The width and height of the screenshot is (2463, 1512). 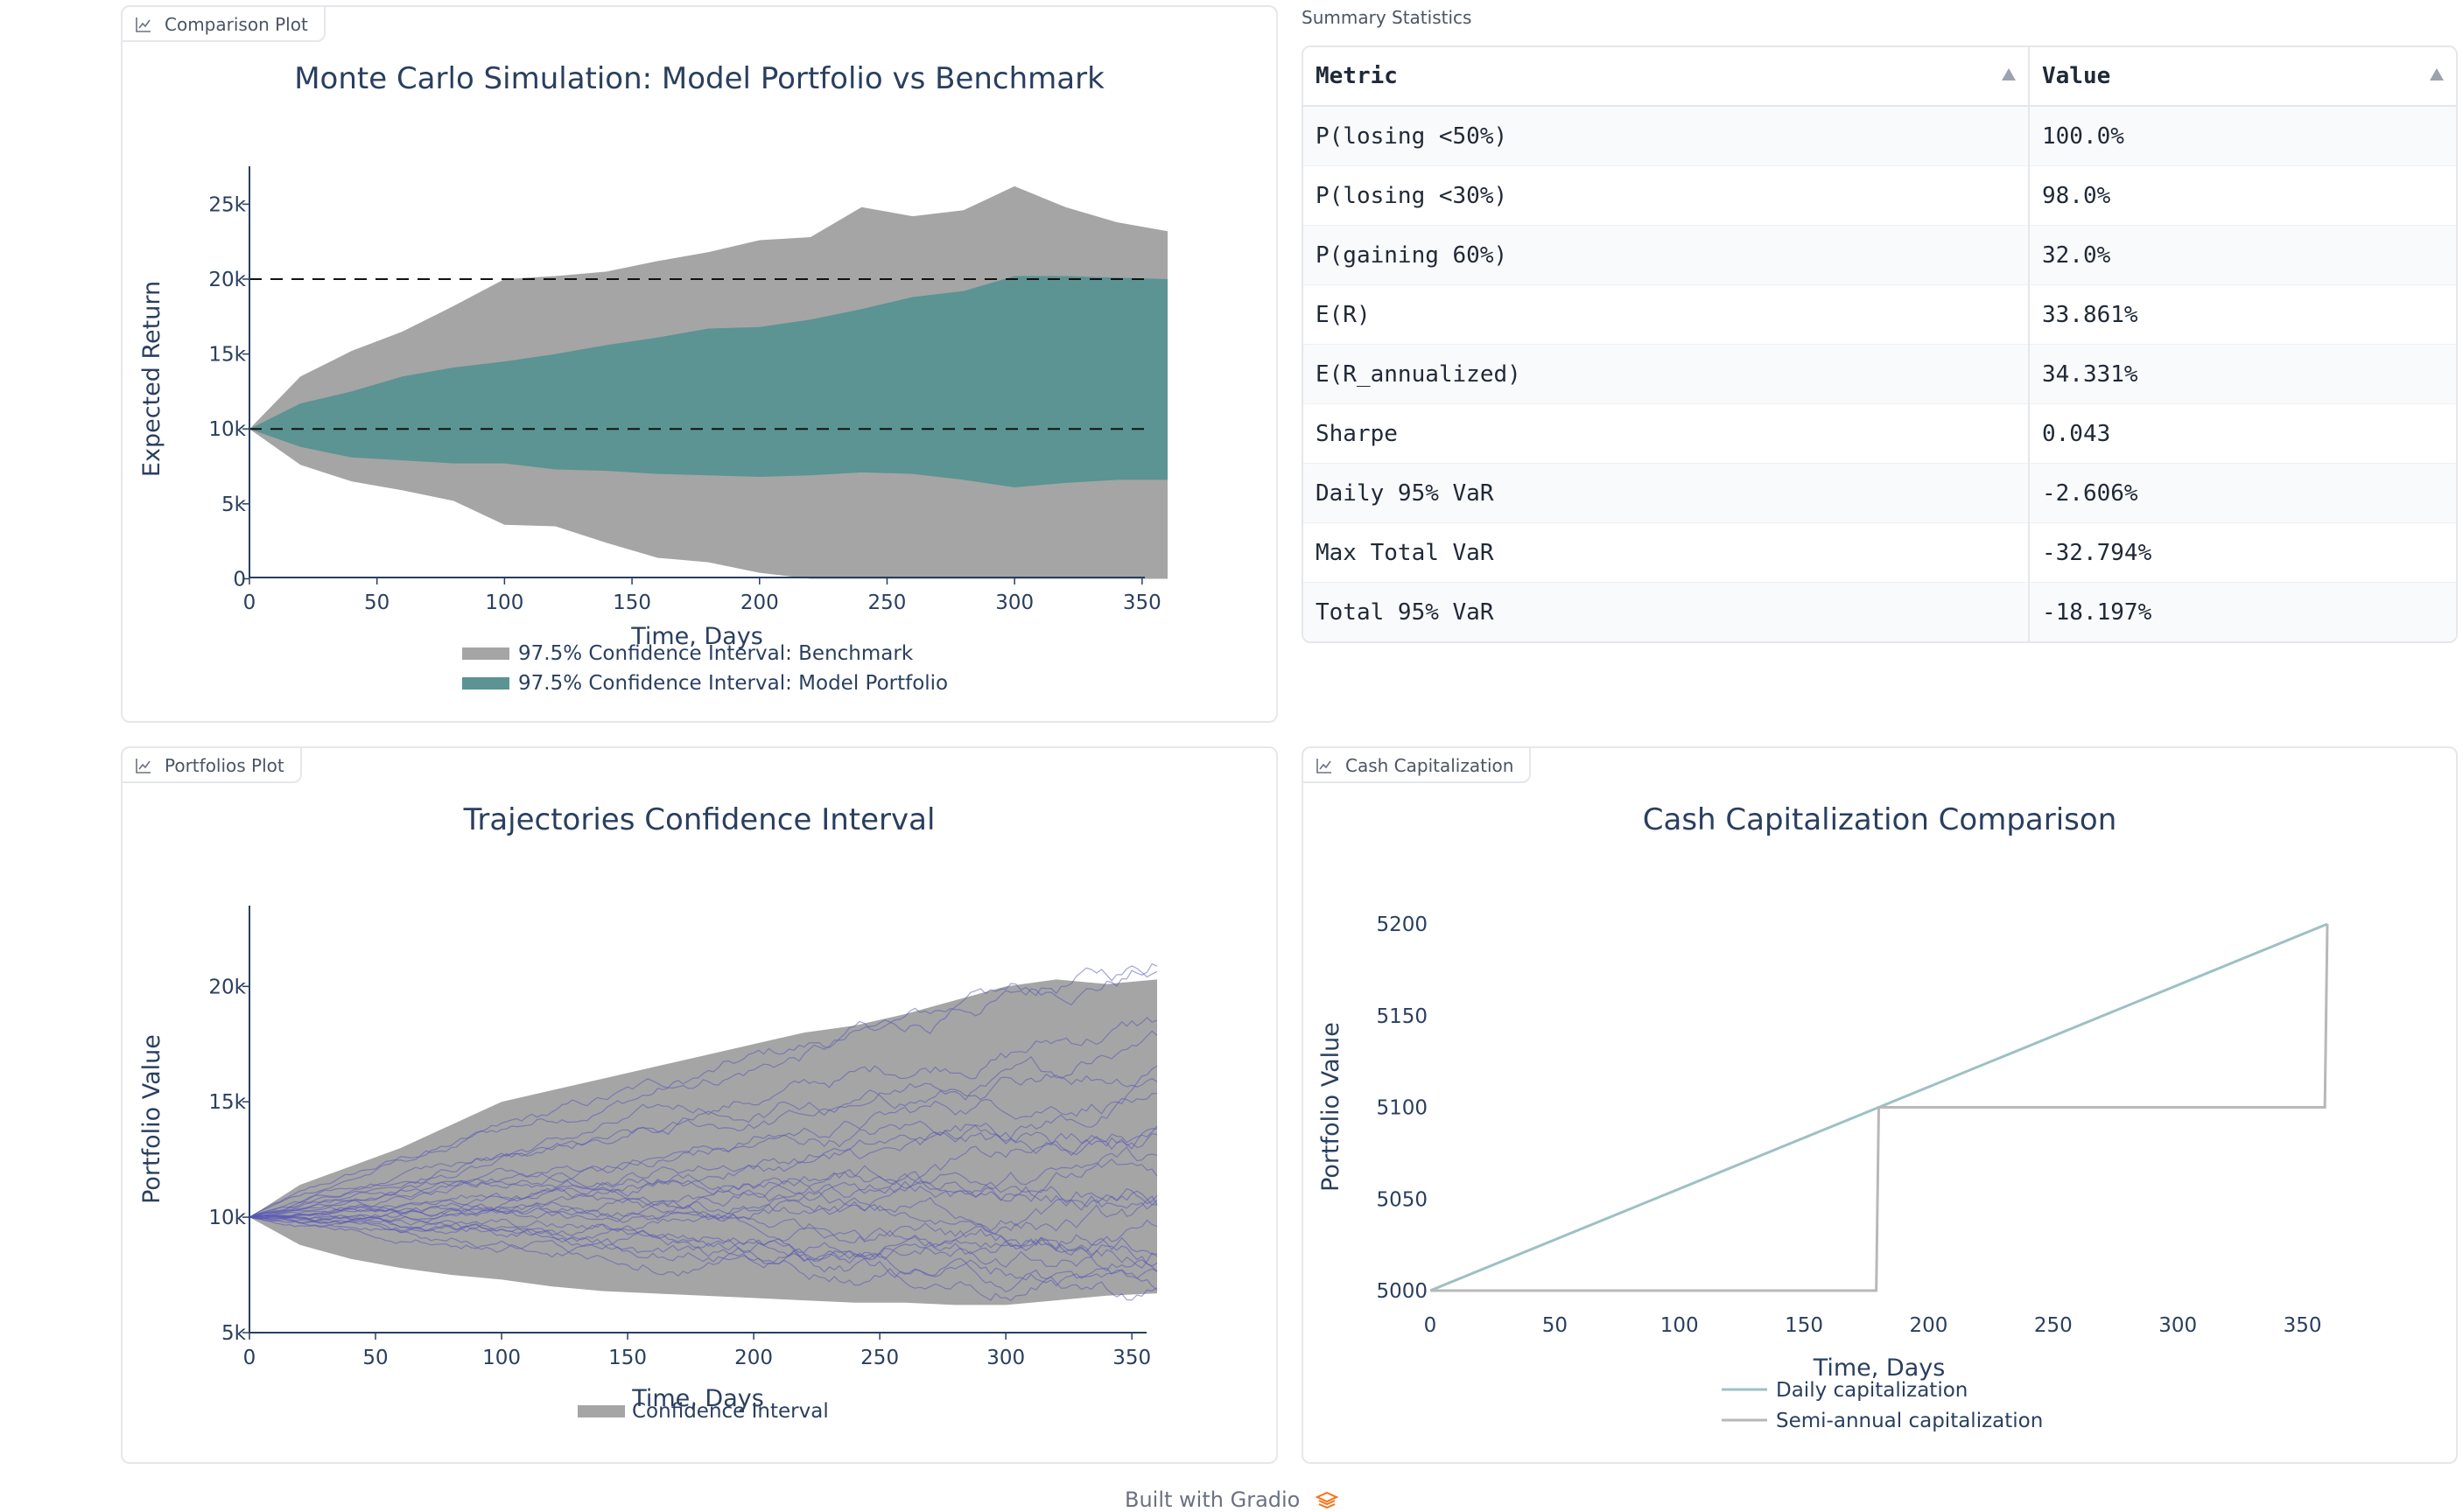 I want to click on metric-cell: Sharpe, so click(x=1666, y=433).